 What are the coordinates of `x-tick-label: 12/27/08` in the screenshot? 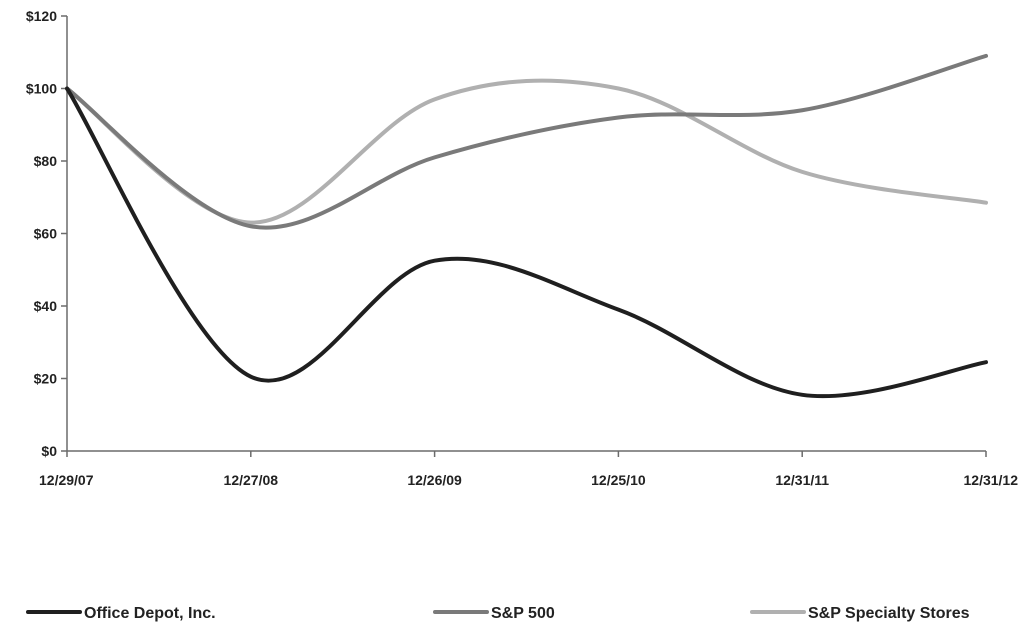 It's located at (251, 480).